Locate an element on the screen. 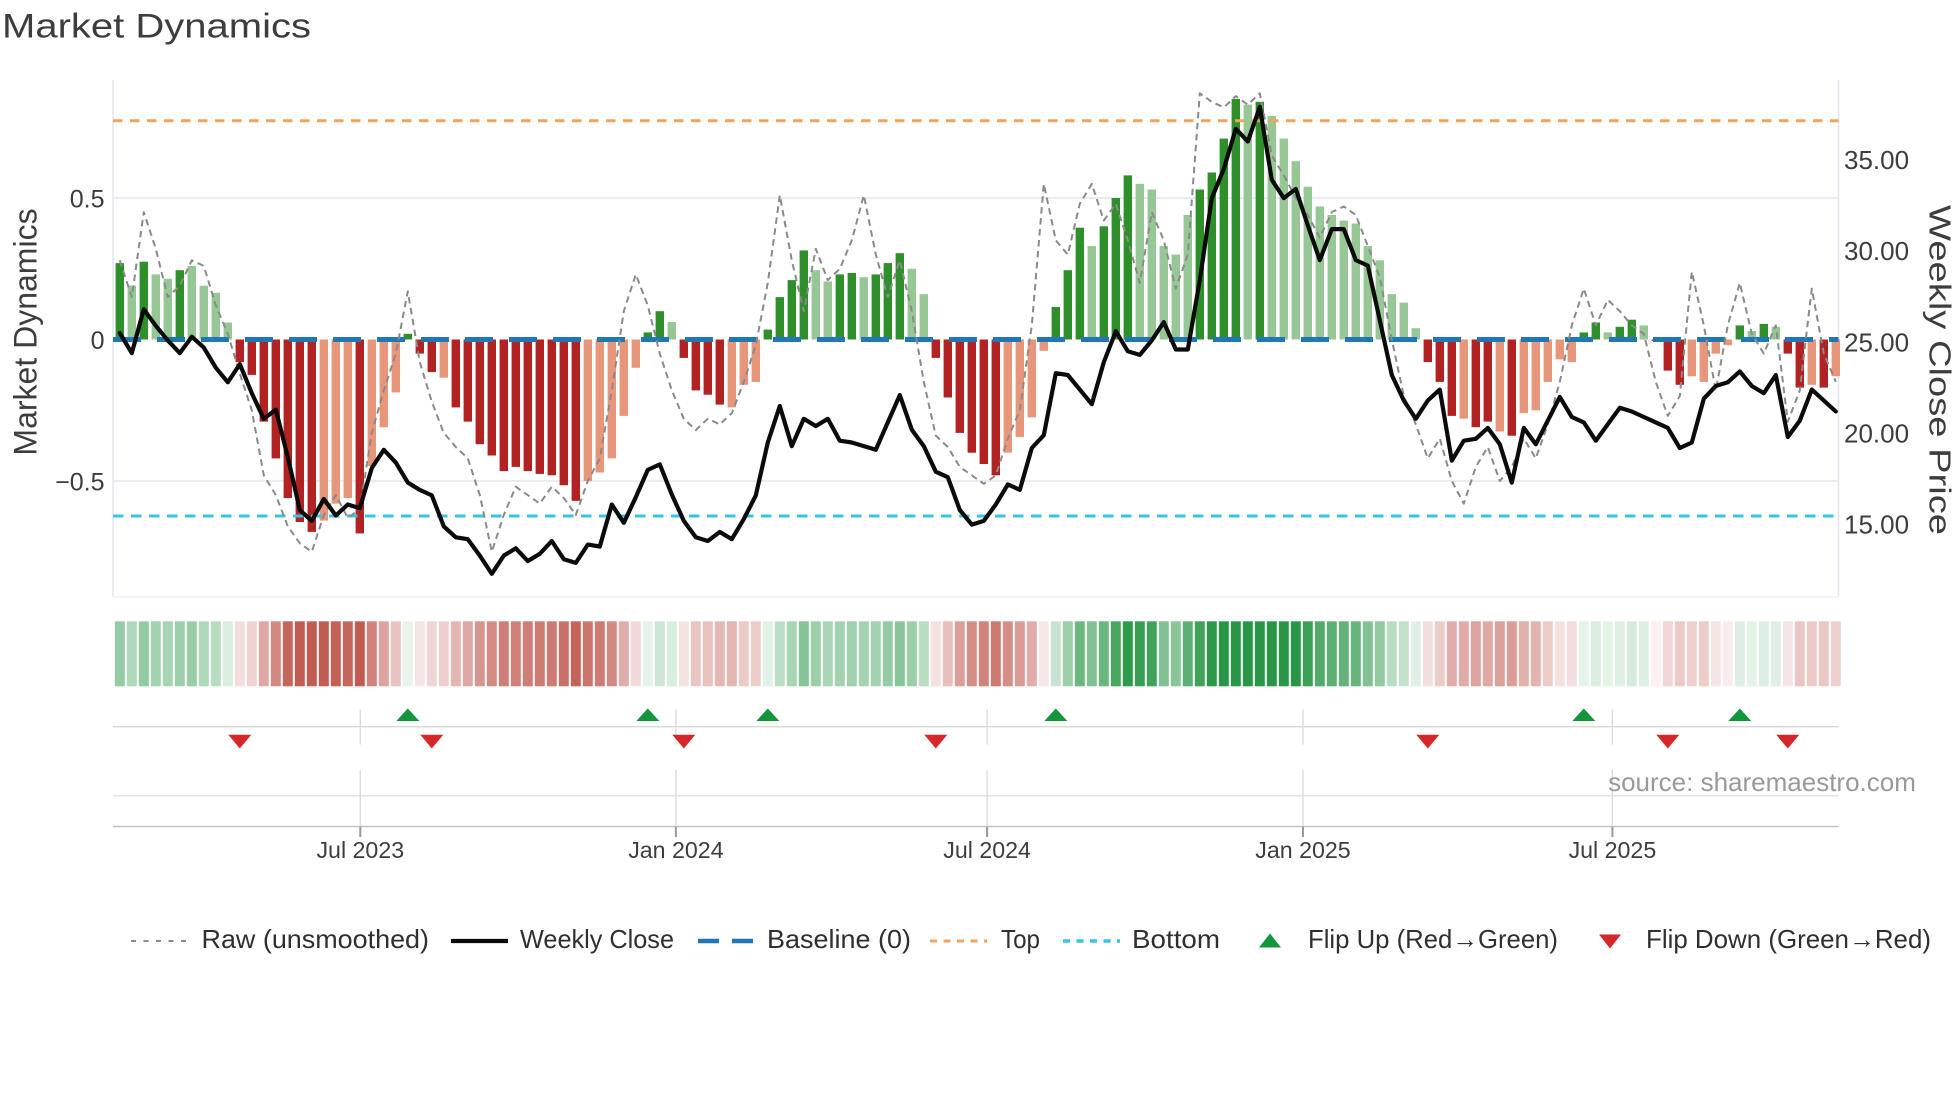 The height and width of the screenshot is (1102, 1960). svg-text: Top is located at coordinates (1020, 939).